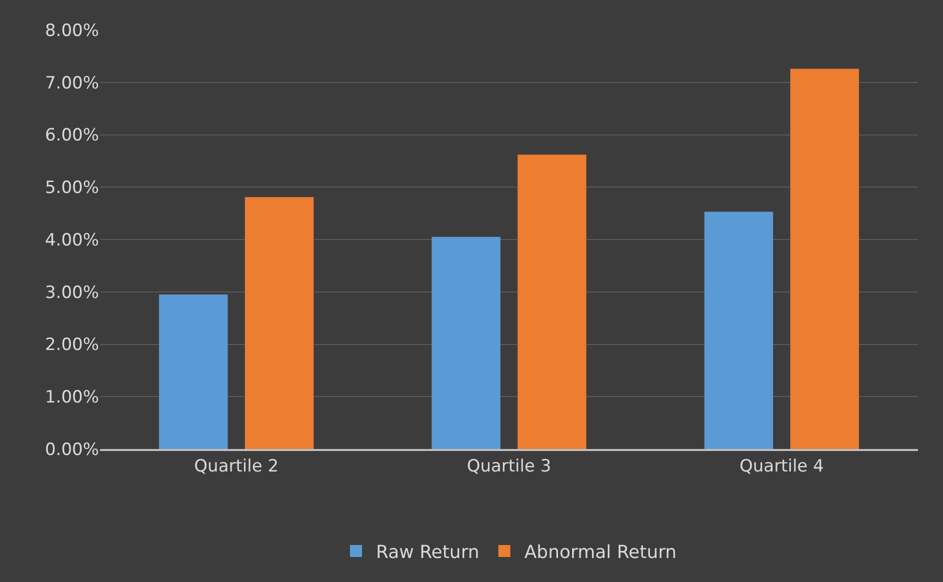  I want to click on y-tick-label: 6.00%, so click(71, 136).